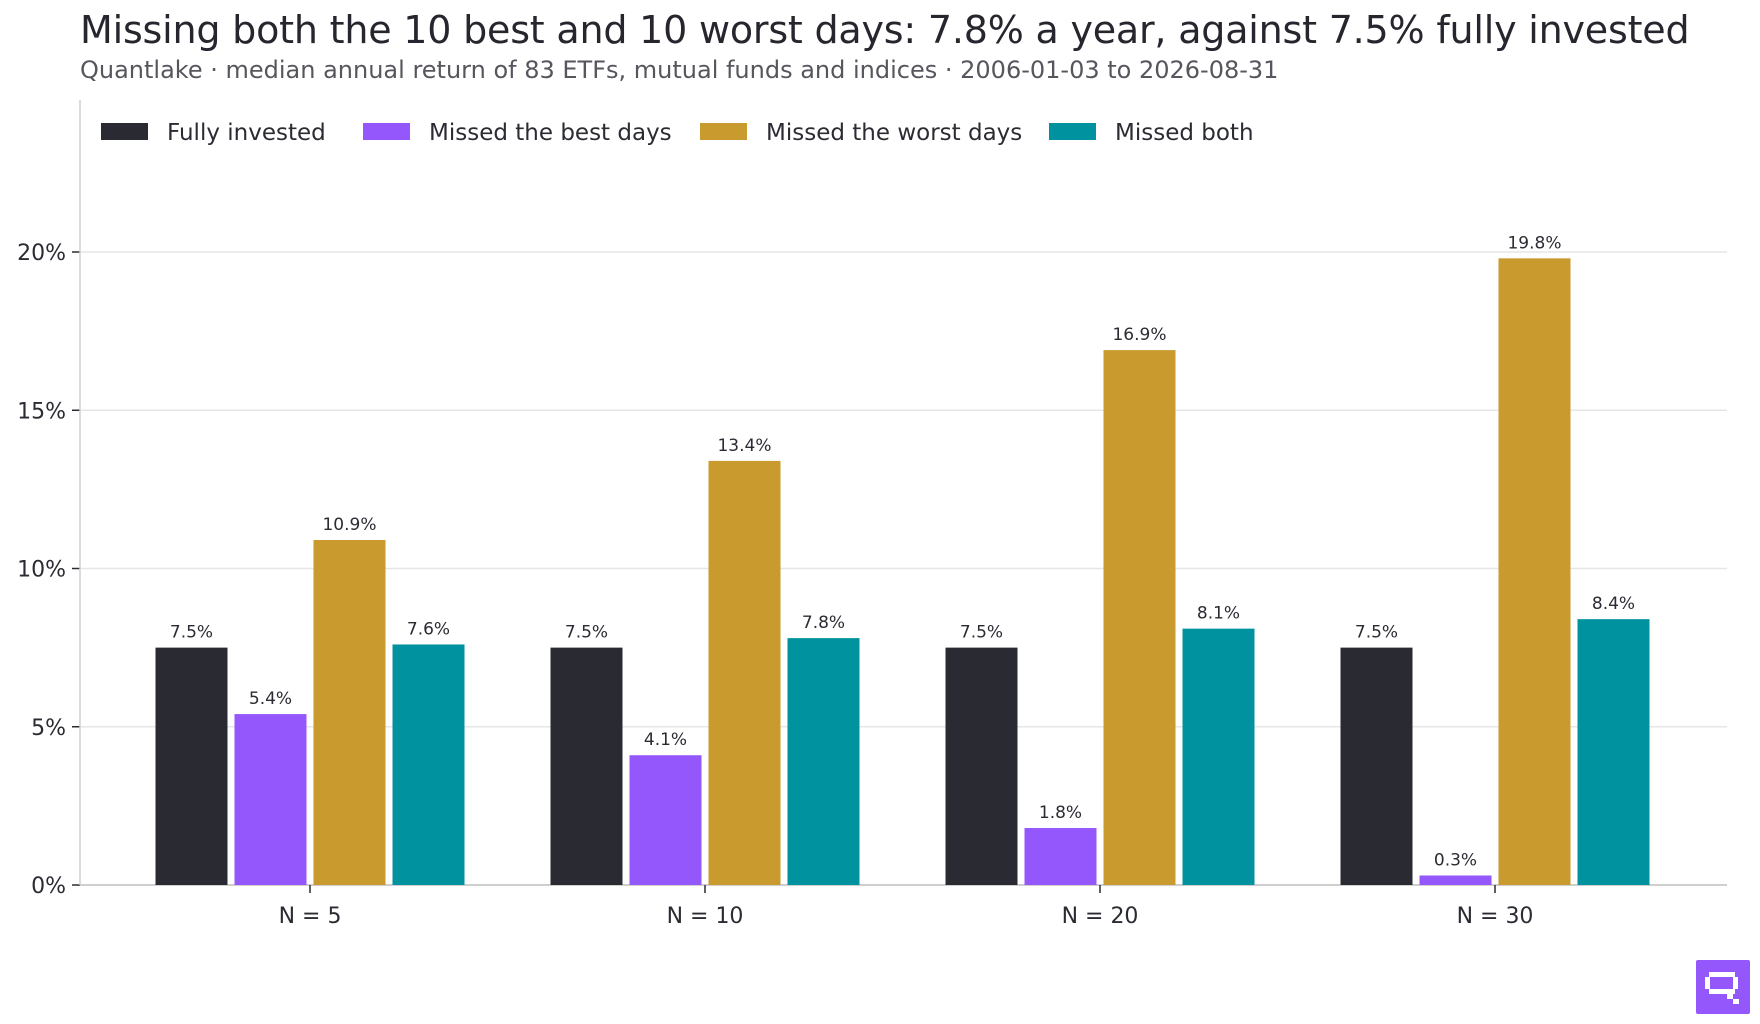  I want to click on y-tick-label: 5%, so click(48, 728).